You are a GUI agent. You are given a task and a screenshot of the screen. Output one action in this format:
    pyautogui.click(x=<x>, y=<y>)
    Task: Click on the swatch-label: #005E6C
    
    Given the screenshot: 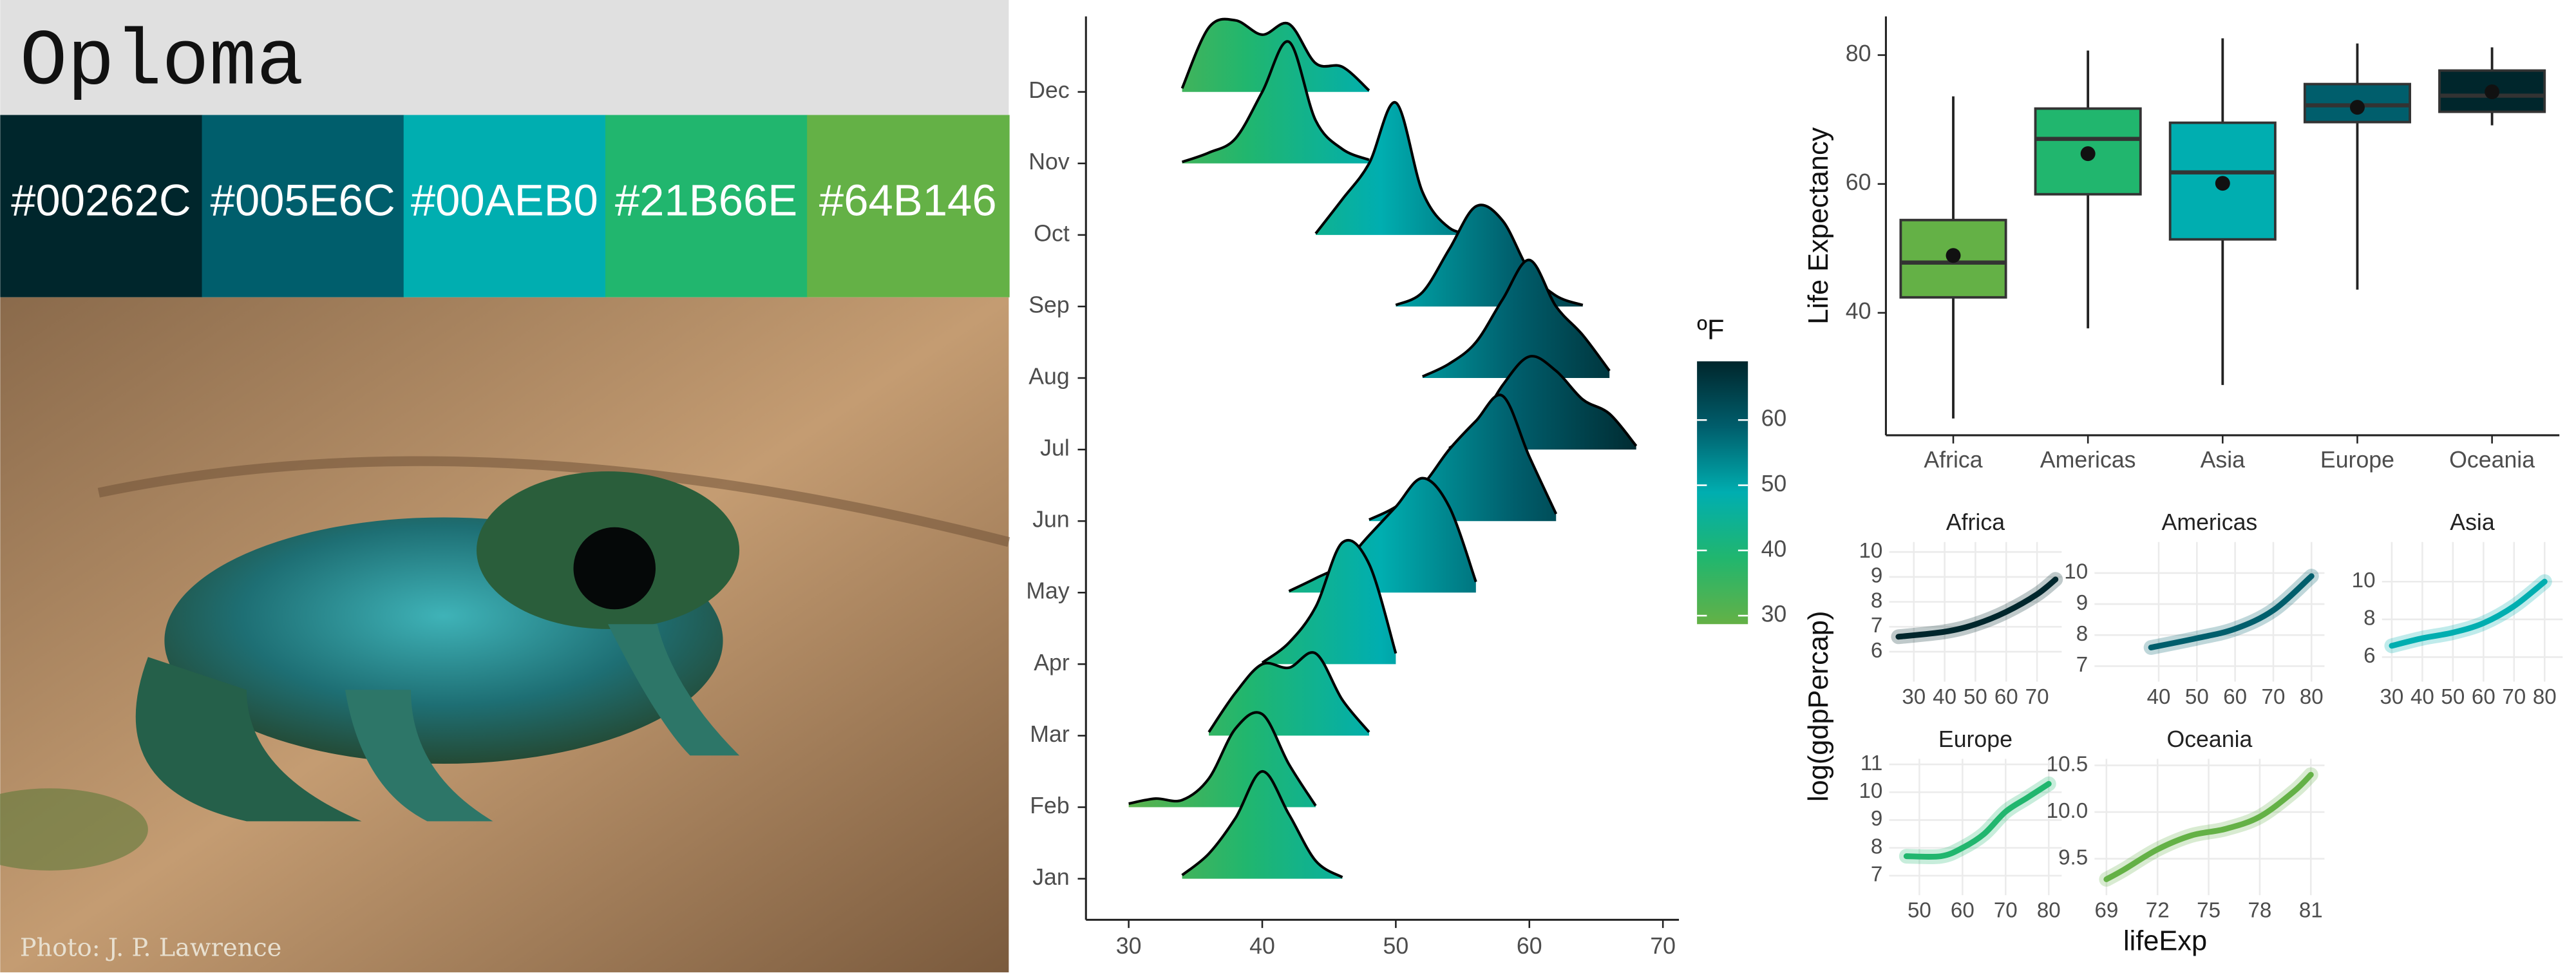 What is the action you would take?
    pyautogui.click(x=303, y=200)
    